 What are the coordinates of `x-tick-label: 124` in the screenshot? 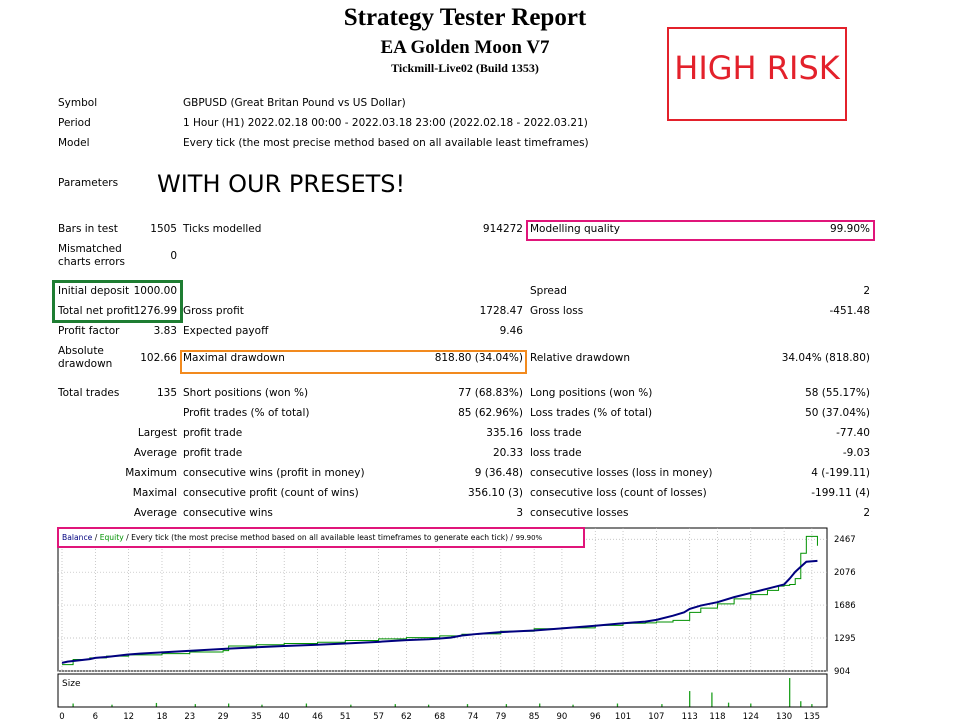 It's located at (751, 717).